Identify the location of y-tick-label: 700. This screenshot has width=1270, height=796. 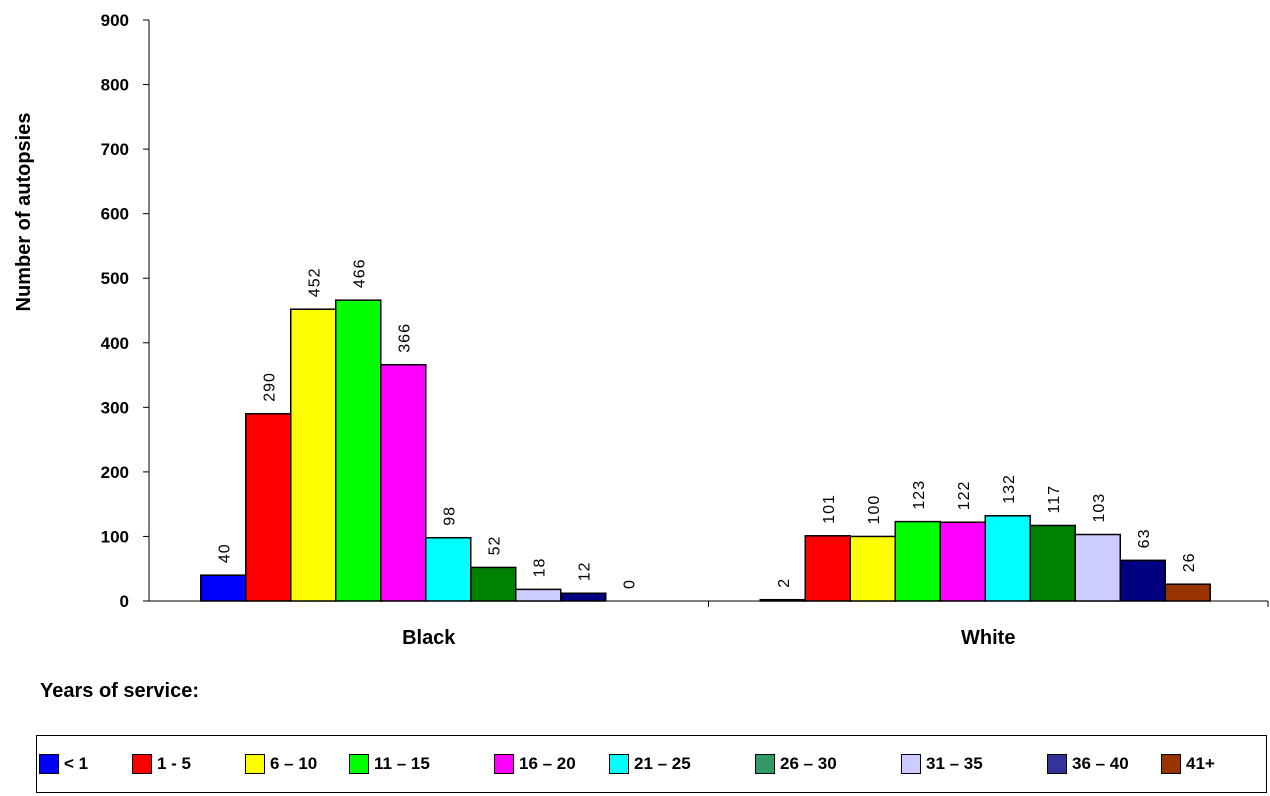
(115, 149).